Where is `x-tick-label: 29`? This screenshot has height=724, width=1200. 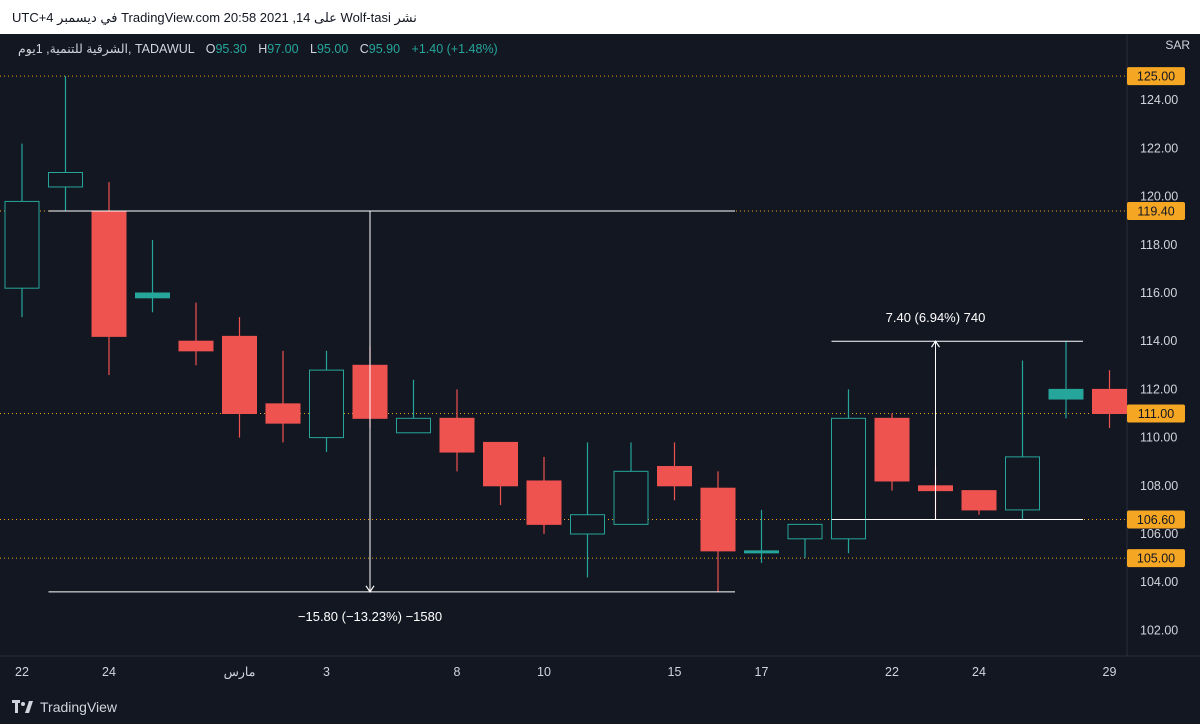 x-tick-label: 29 is located at coordinates (1110, 672).